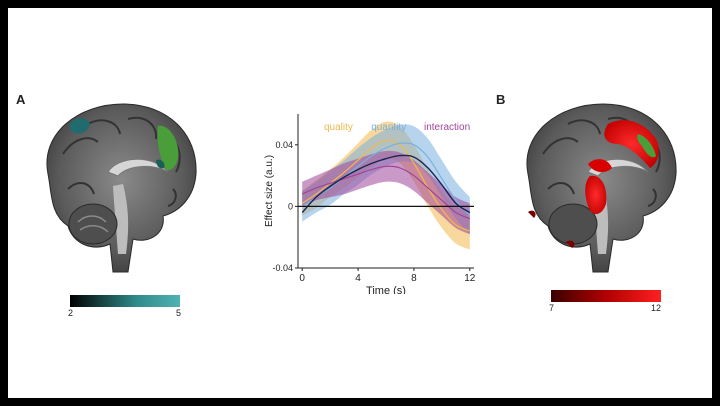 The width and height of the screenshot is (720, 406). I want to click on x-tick-label: 8, so click(414, 278).